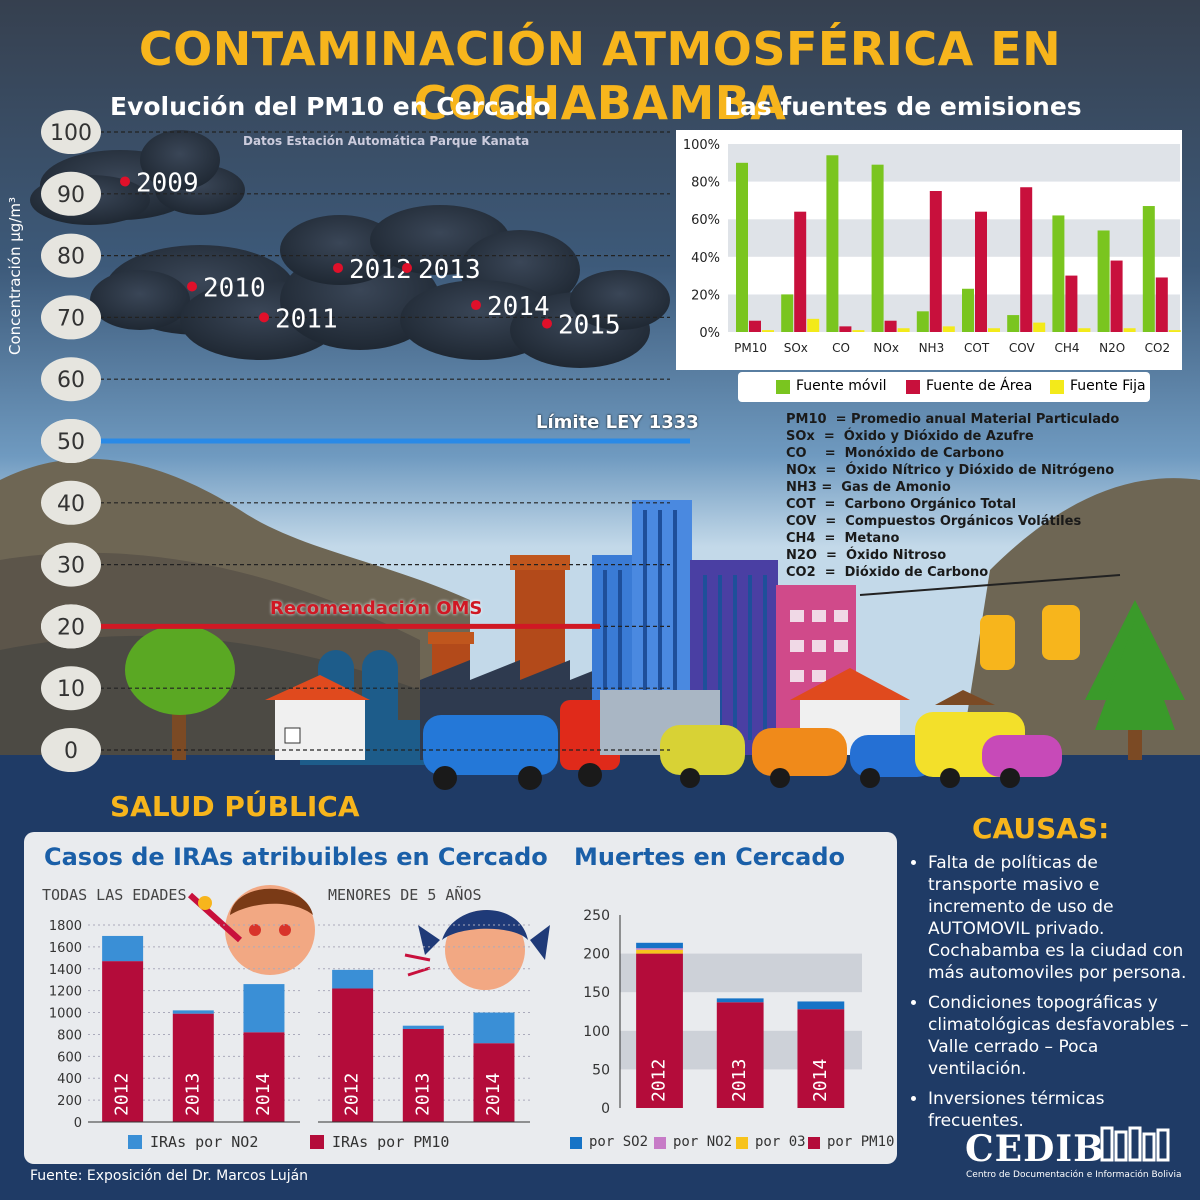 The height and width of the screenshot is (1200, 1200). Describe the element at coordinates (589, 326) in the screenshot. I see `pm10-year-label: 2015` at that location.